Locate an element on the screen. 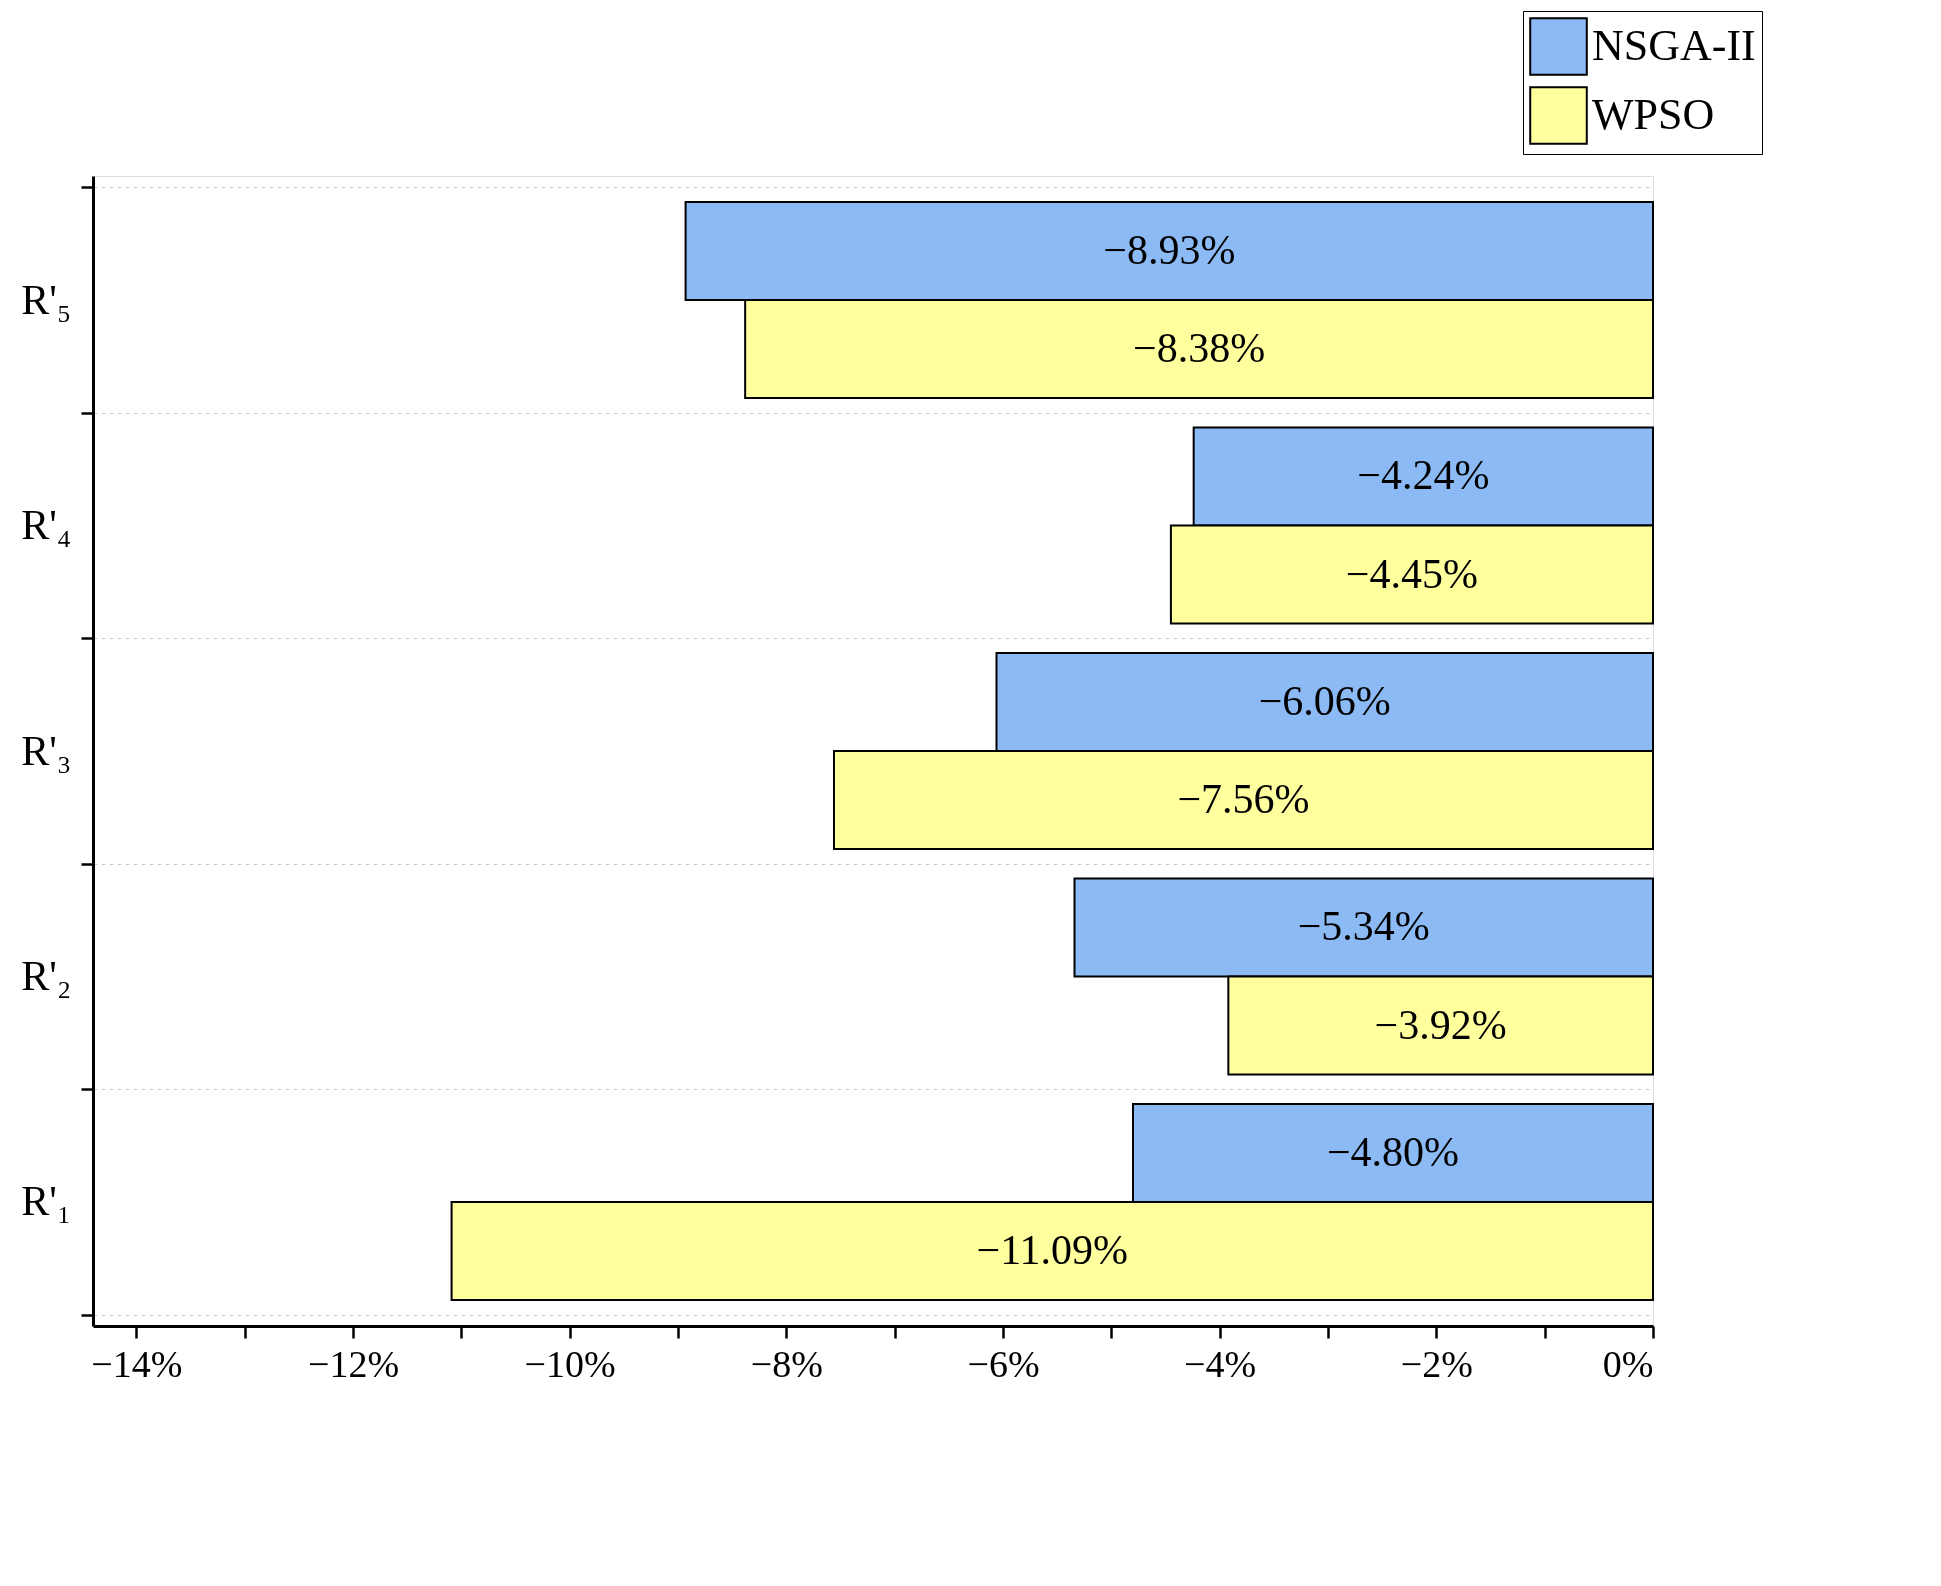  data-label: −6.06% is located at coordinates (1324, 700).